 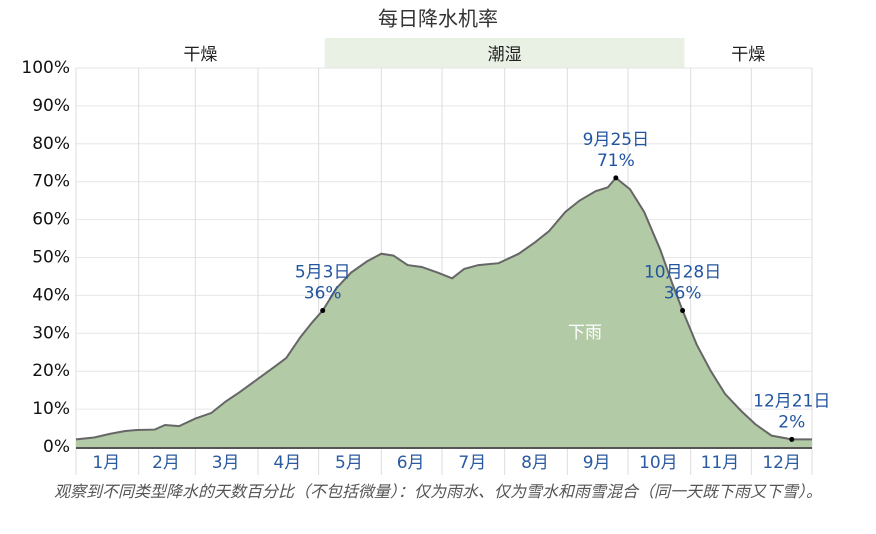 What do you see at coordinates (287, 463) in the screenshot?
I see `x-tick-label: 4月` at bounding box center [287, 463].